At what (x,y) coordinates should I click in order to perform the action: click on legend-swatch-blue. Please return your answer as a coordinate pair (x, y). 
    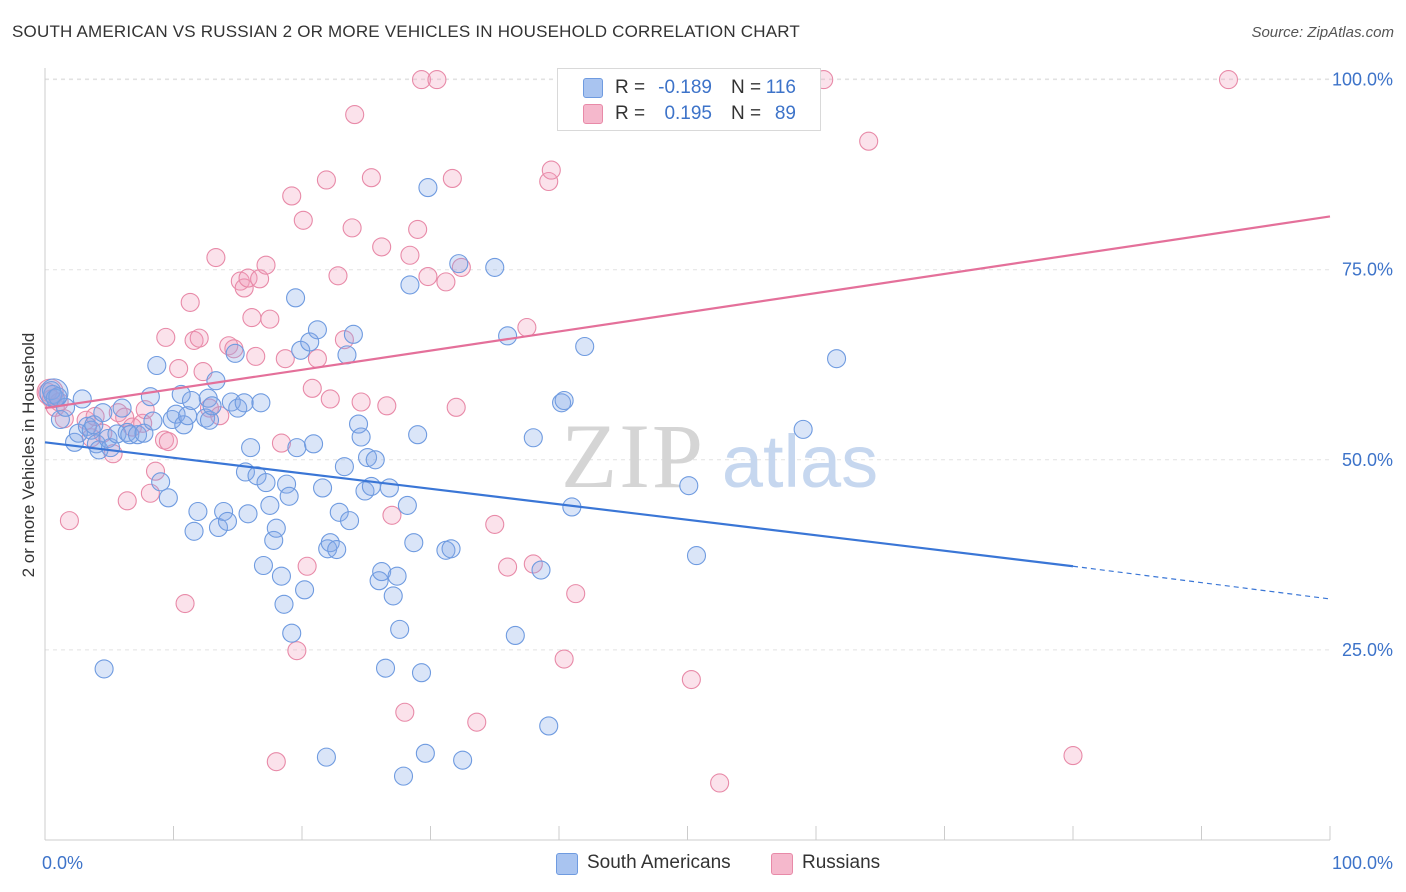
    Looking at the image, I should click on (593, 88).